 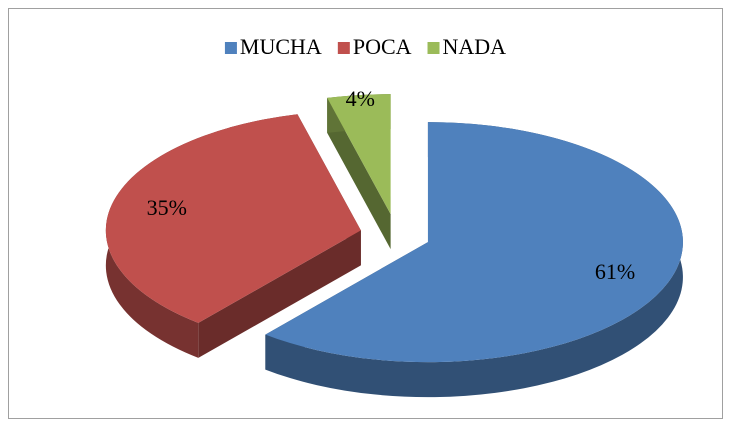 What do you see at coordinates (167, 207) in the screenshot?
I see `data-label: 35%` at bounding box center [167, 207].